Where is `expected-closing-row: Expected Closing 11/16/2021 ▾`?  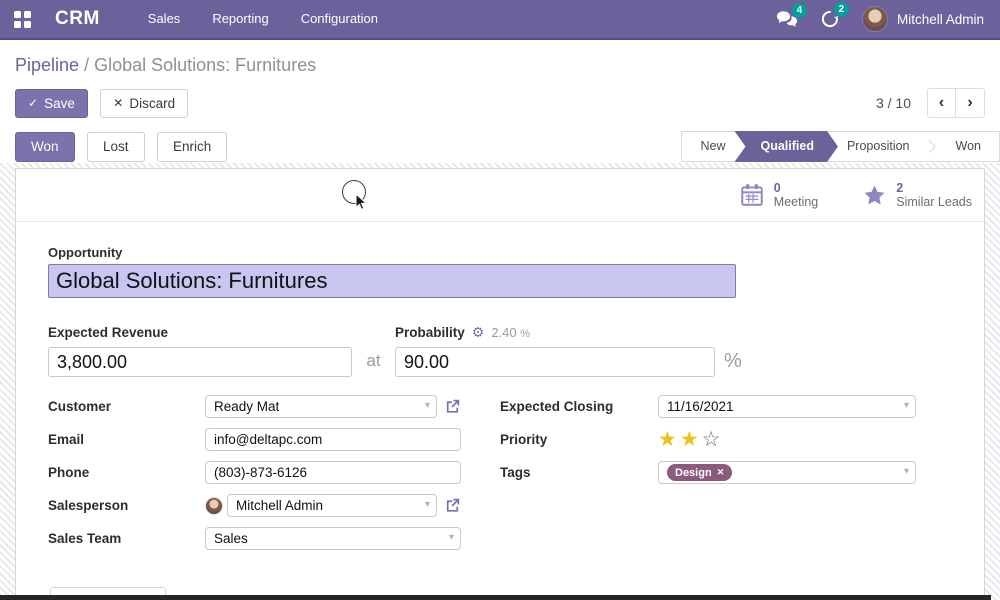
expected-closing-row: Expected Closing 11/16/2021 ▾ is located at coordinates (708, 406).